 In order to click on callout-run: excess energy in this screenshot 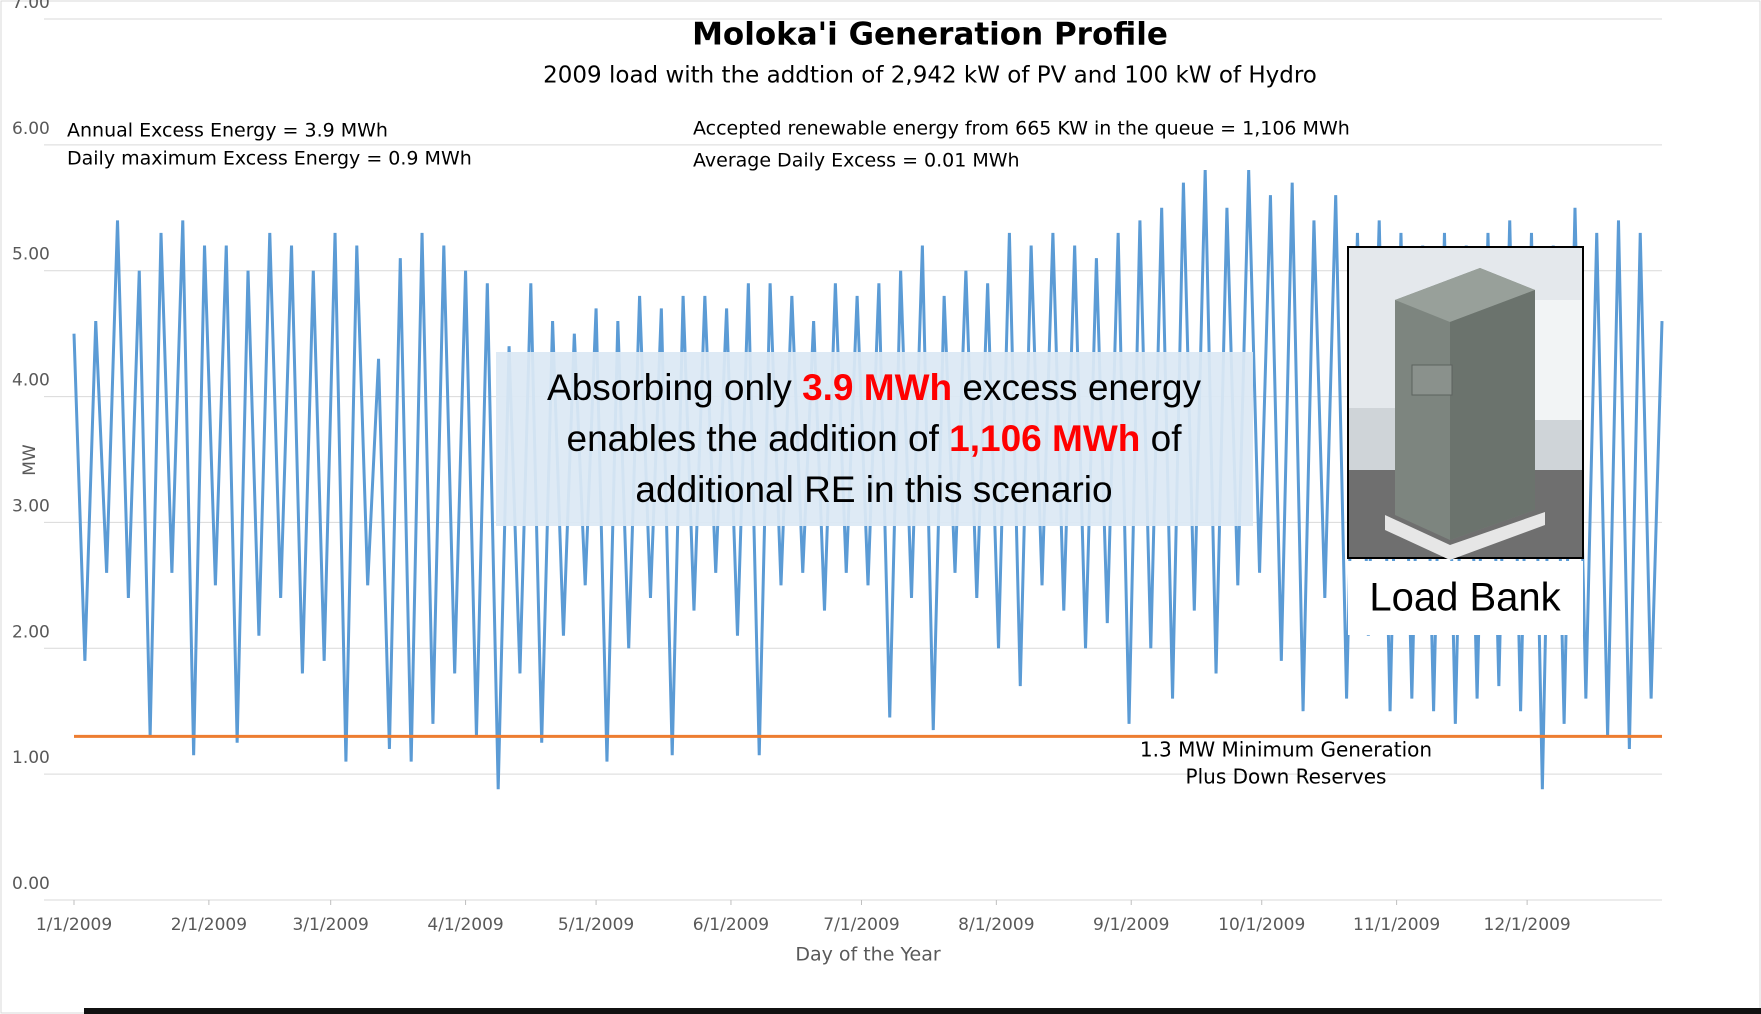, I will do `click(1076, 387)`.